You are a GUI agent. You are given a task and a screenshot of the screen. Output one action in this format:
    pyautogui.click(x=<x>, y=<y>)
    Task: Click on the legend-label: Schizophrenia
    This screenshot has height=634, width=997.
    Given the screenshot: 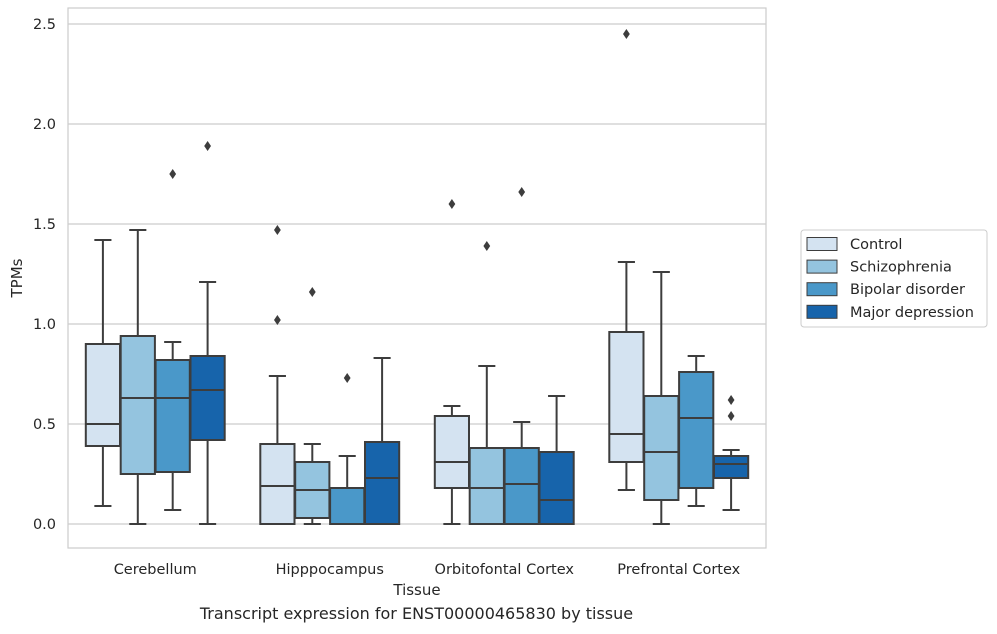 What is the action you would take?
    pyautogui.click(x=901, y=268)
    